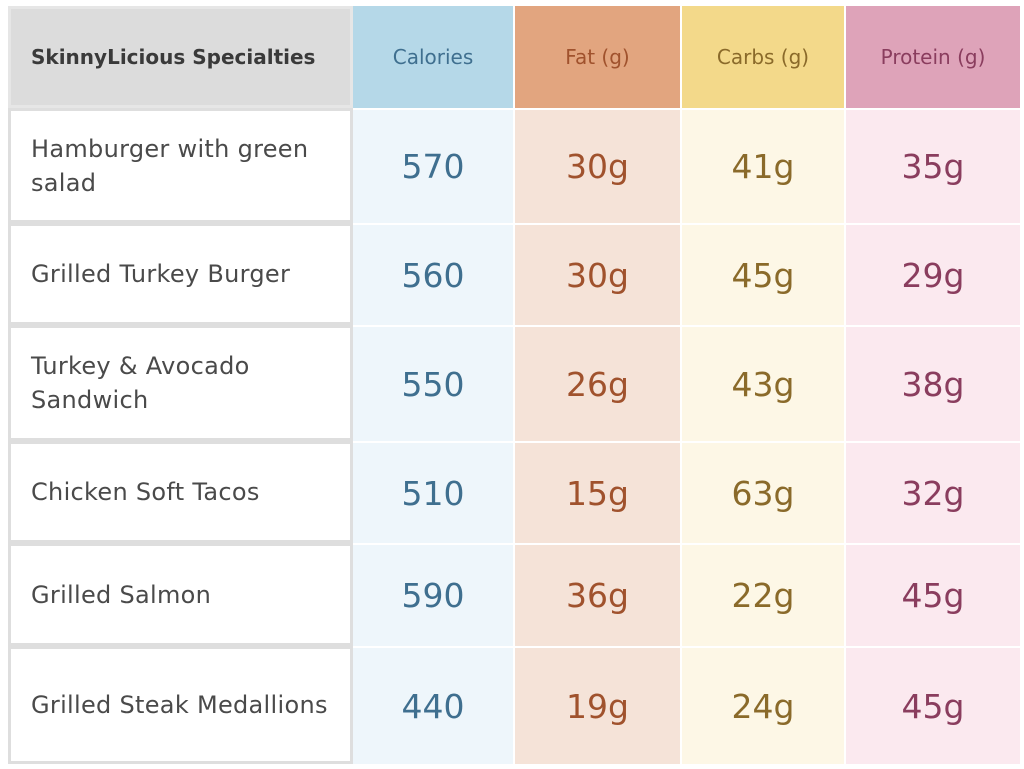 The height and width of the screenshot is (769, 1024). Describe the element at coordinates (433, 706) in the screenshot. I see `calories-value-cell: 440` at that location.